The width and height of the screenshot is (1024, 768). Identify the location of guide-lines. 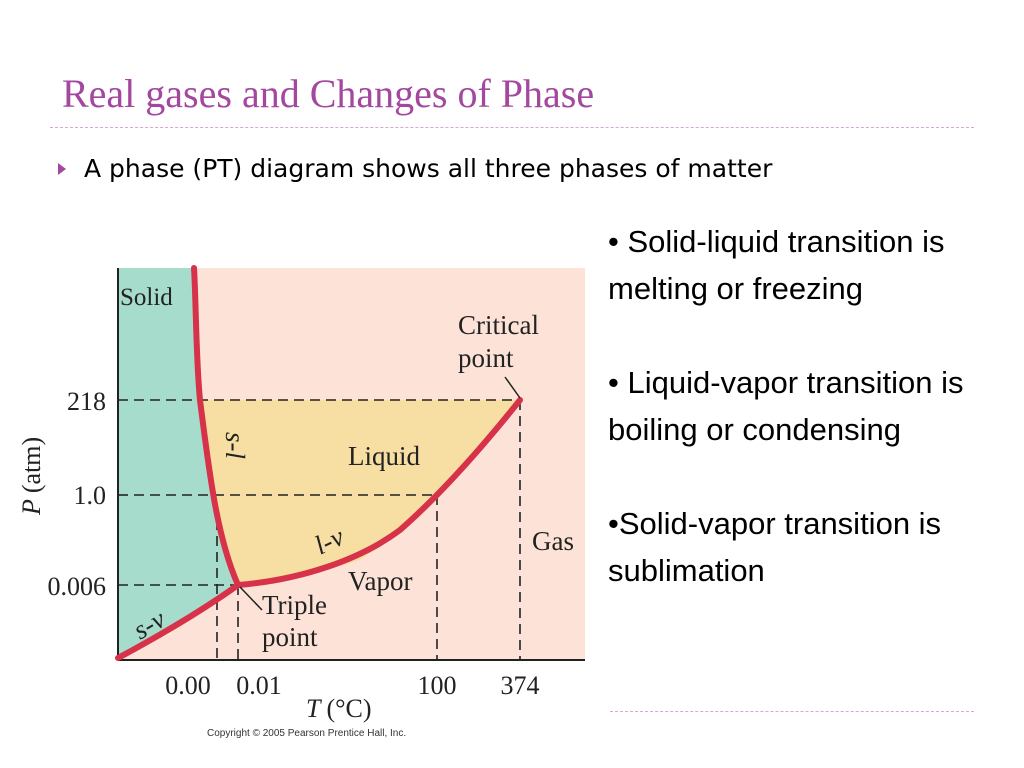
(319, 529).